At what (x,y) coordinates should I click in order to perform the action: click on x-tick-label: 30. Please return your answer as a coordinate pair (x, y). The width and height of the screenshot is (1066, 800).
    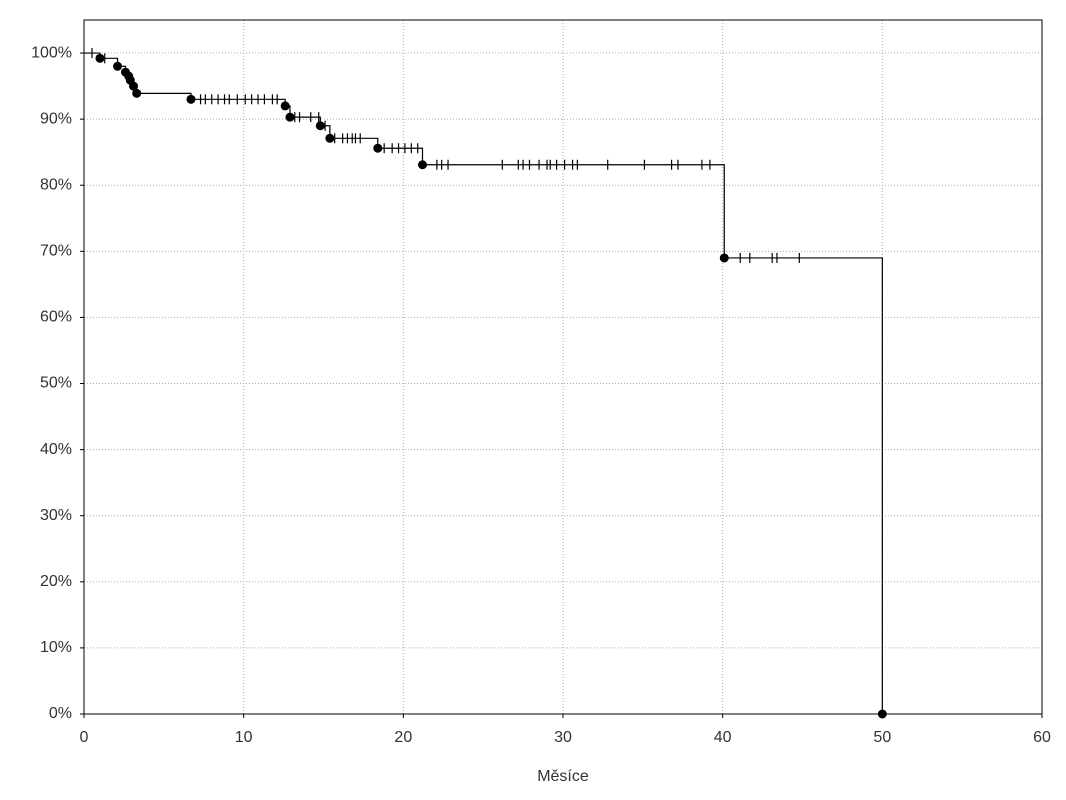
    Looking at the image, I should click on (563, 737).